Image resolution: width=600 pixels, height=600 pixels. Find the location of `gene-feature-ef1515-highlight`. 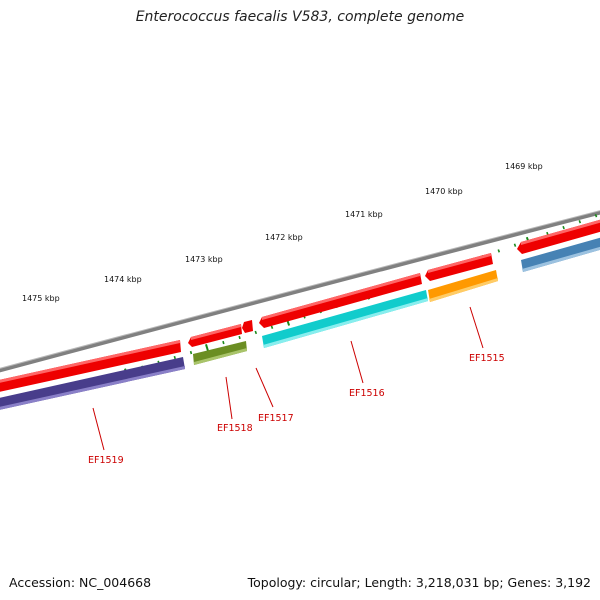

gene-feature-ef1515-highlight is located at coordinates (463, 290).